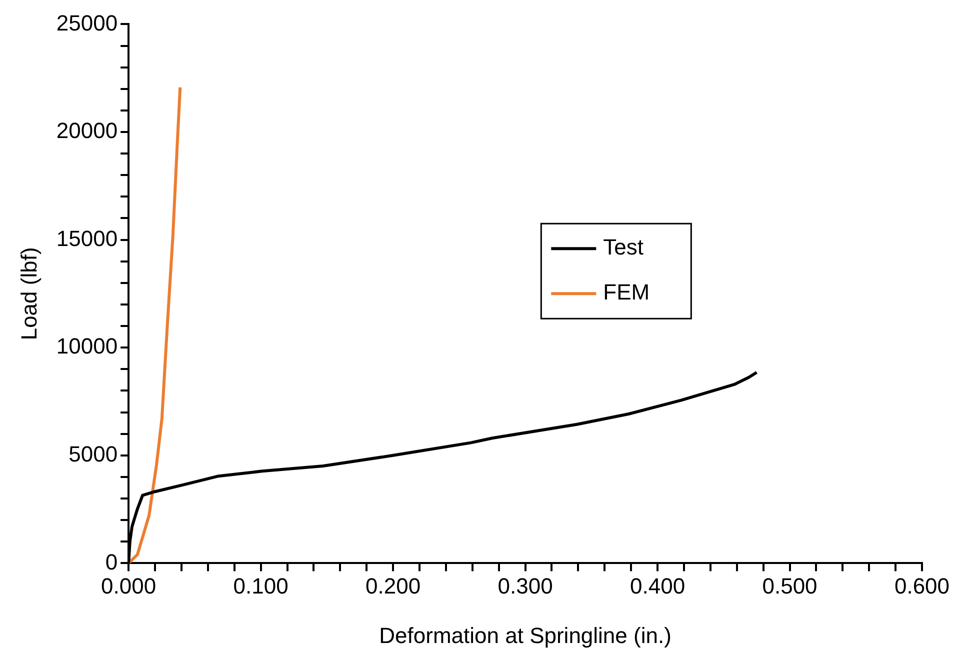 The height and width of the screenshot is (667, 970). Describe the element at coordinates (87, 238) in the screenshot. I see `y-tick-label: 15000` at that location.